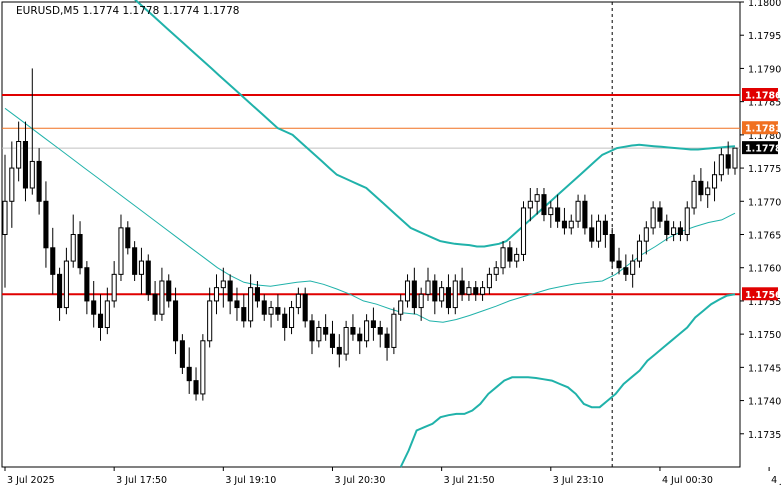 The width and height of the screenshot is (781, 493). Describe the element at coordinates (764, 402) in the screenshot. I see `y-tick-label: 1.1740` at that location.